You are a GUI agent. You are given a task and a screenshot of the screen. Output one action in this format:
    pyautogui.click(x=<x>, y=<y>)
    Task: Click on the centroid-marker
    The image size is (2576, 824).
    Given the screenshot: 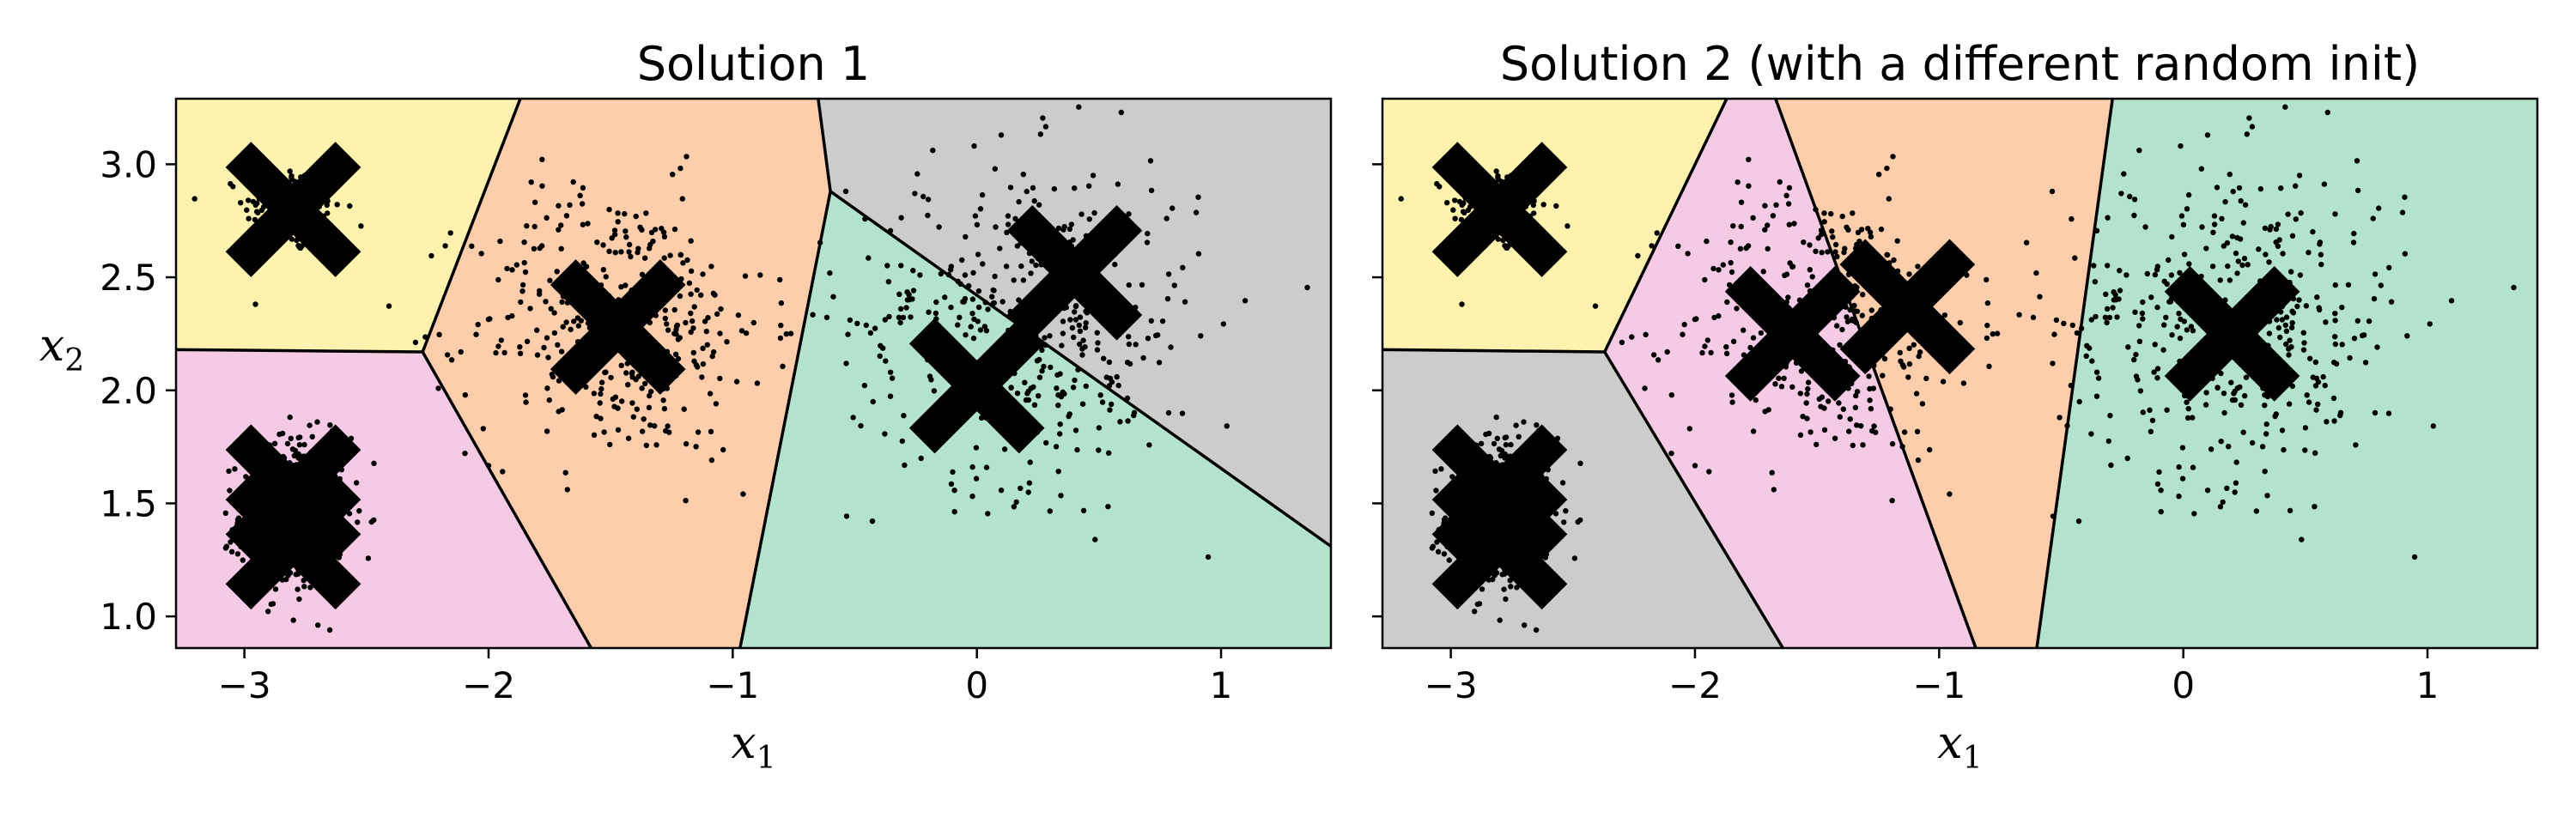 What is the action you would take?
    pyautogui.click(x=293, y=209)
    